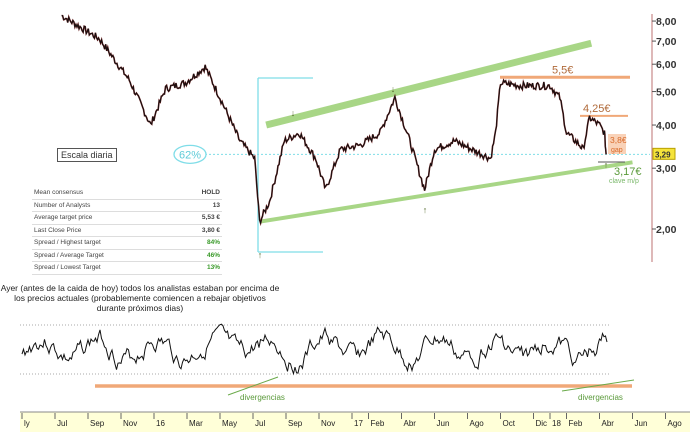 The height and width of the screenshot is (442, 690). I want to click on stats-value: 84%, so click(199, 243).